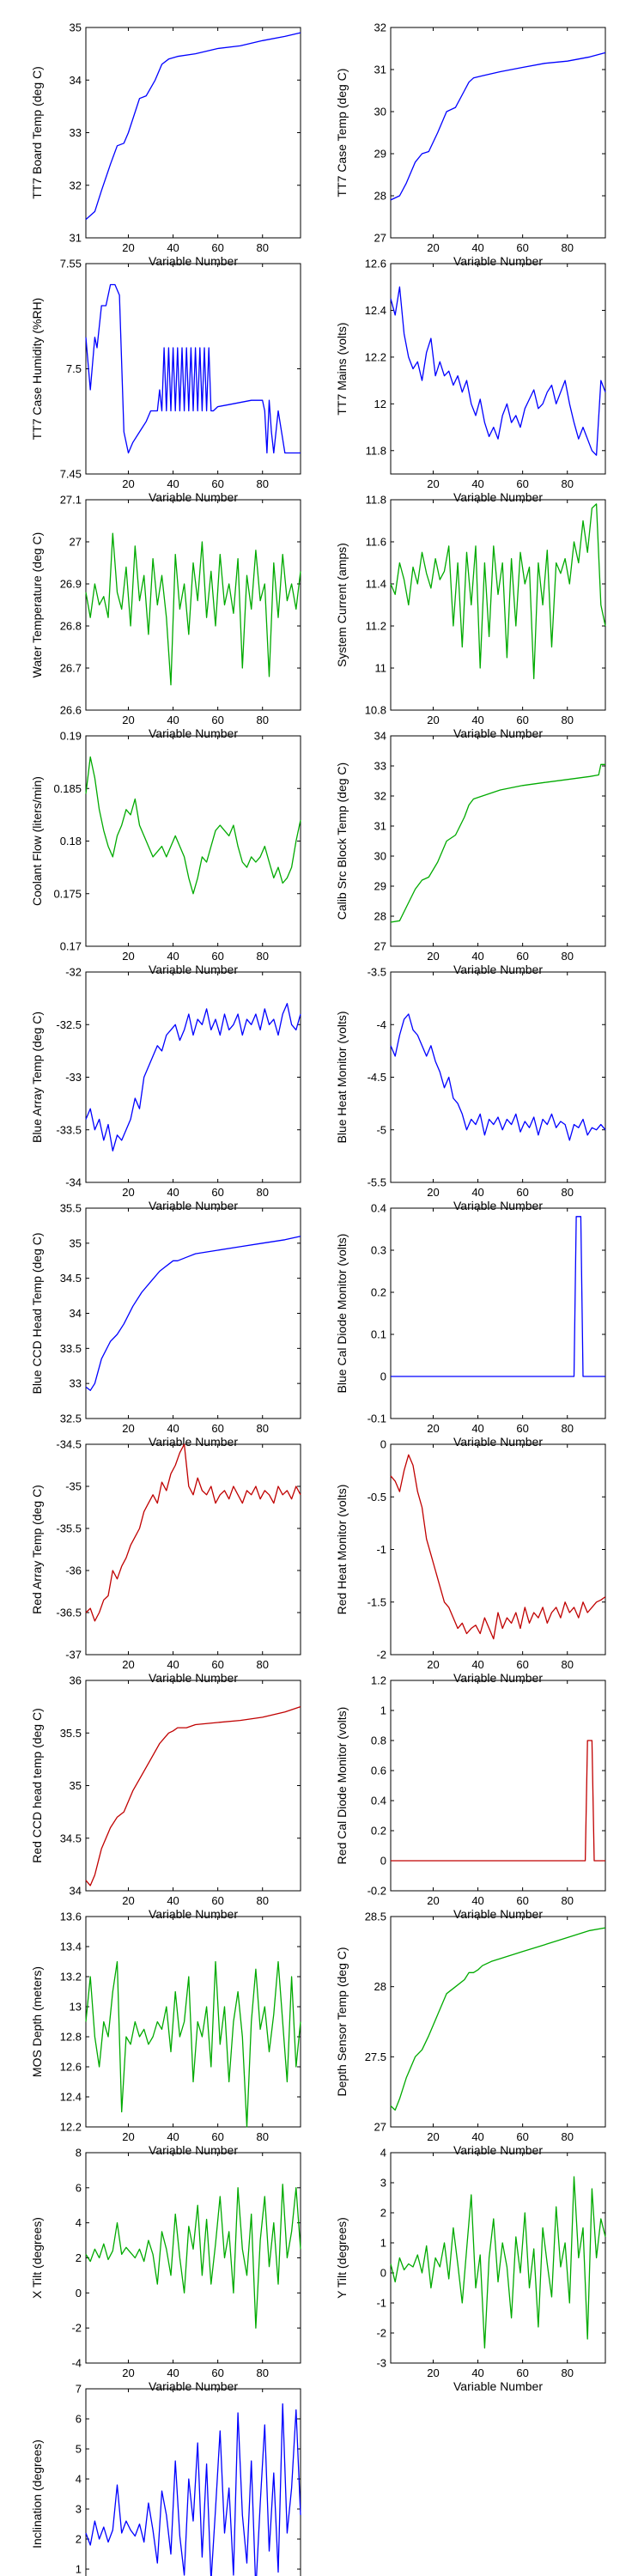 This screenshot has width=644, height=2576. I want to click on y-tick-label: -36, so click(74, 1570).